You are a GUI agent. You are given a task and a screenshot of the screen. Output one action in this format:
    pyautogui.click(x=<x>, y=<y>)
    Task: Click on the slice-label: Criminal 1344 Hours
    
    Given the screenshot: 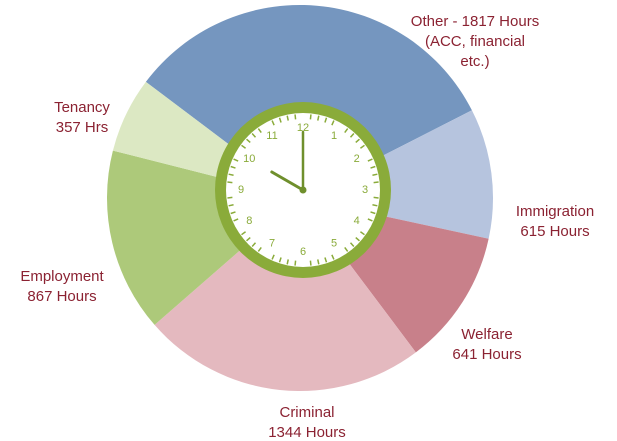 What is the action you would take?
    pyautogui.click(x=307, y=422)
    